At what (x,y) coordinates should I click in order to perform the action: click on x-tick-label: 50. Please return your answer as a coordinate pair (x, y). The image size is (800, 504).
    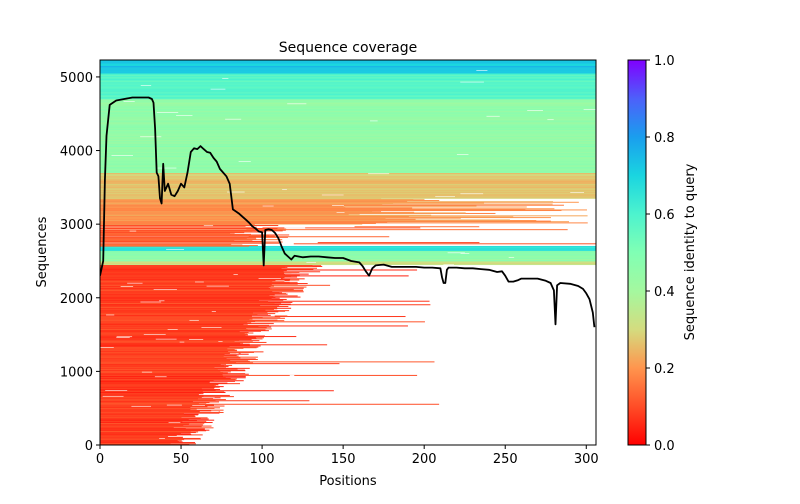
    Looking at the image, I should click on (181, 459).